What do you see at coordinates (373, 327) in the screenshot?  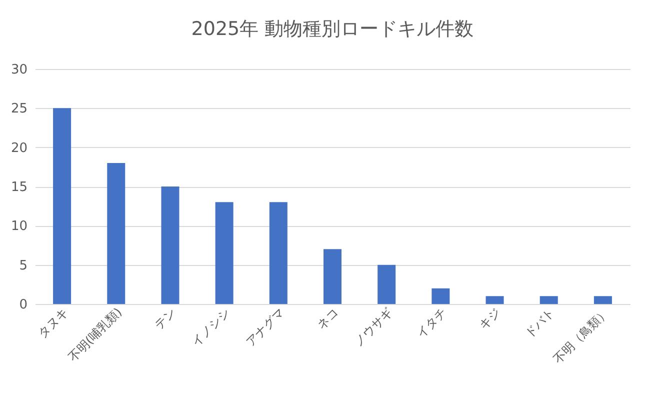 I see `x-tick-label: ノウサギ` at bounding box center [373, 327].